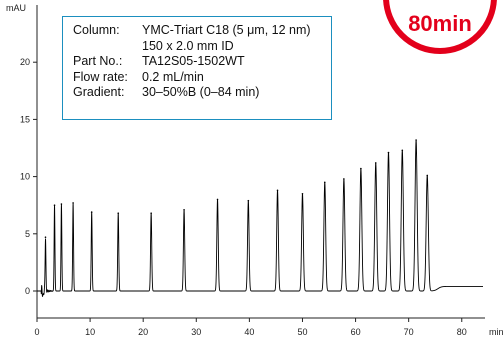 This screenshot has height=344, width=504. I want to click on condition-row-gradient: Gradient: 30–50%B (0–84 min), so click(202, 93).